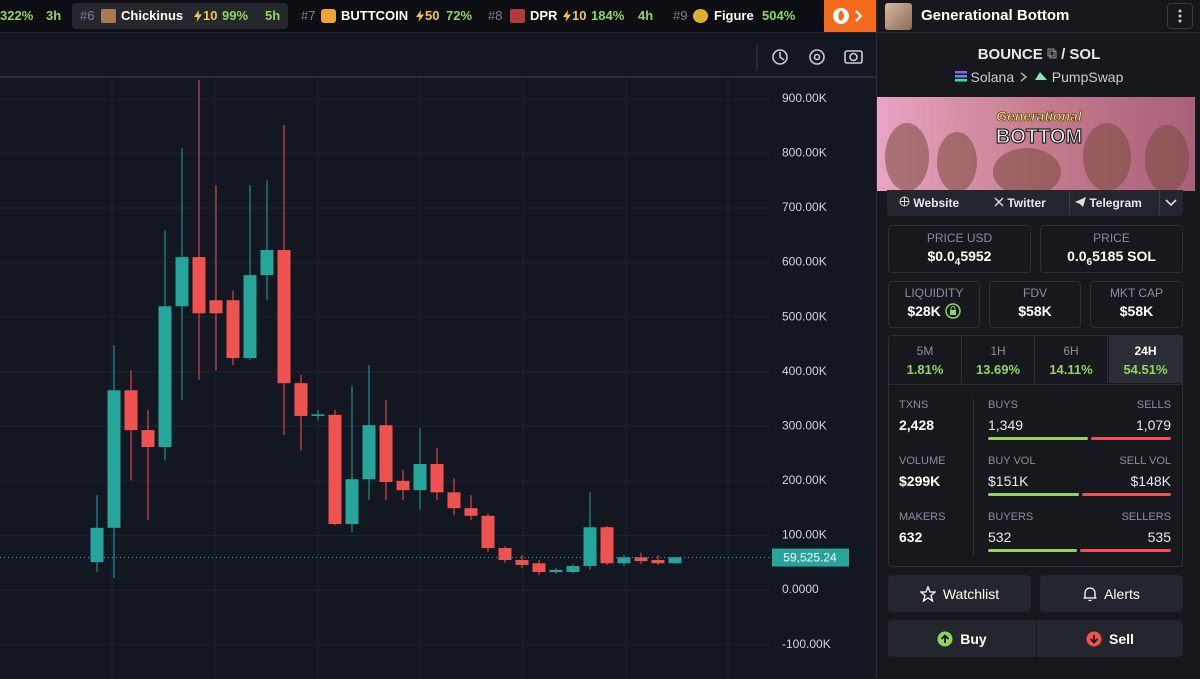 The height and width of the screenshot is (679, 1200). I want to click on stat-value: 1,079, so click(1153, 425).